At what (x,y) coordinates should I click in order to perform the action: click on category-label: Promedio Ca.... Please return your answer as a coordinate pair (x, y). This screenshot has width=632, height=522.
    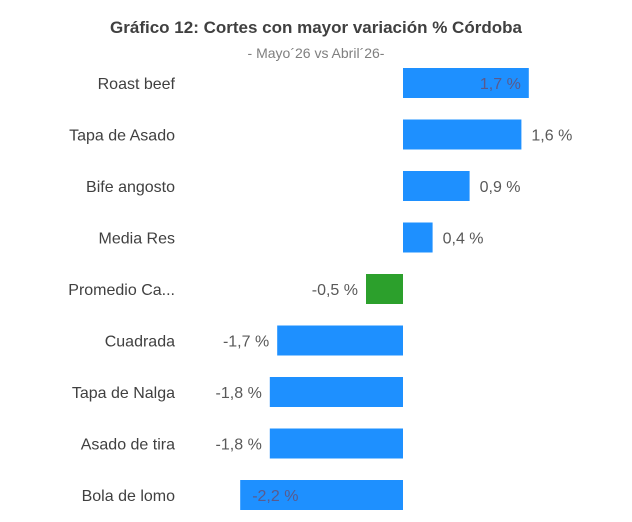
    Looking at the image, I should click on (121, 290).